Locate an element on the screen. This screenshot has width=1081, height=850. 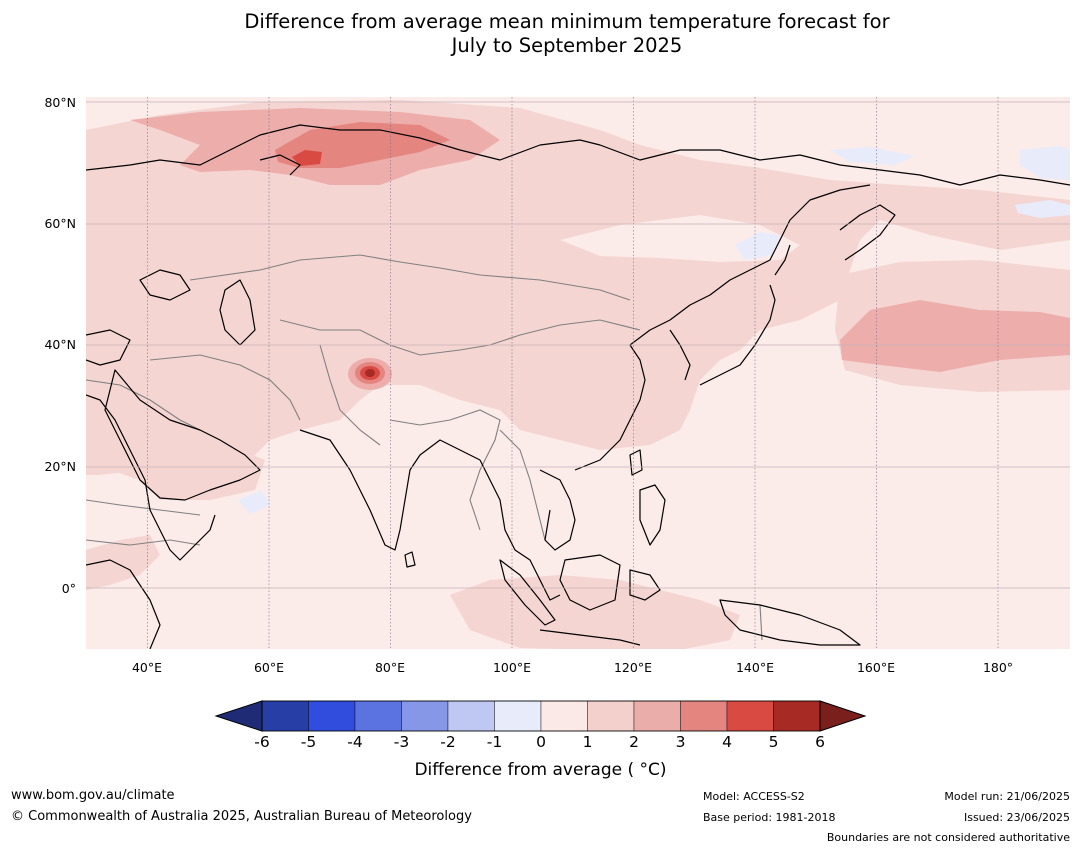
lat-label-80n: 80°N is located at coordinates (60, 102).